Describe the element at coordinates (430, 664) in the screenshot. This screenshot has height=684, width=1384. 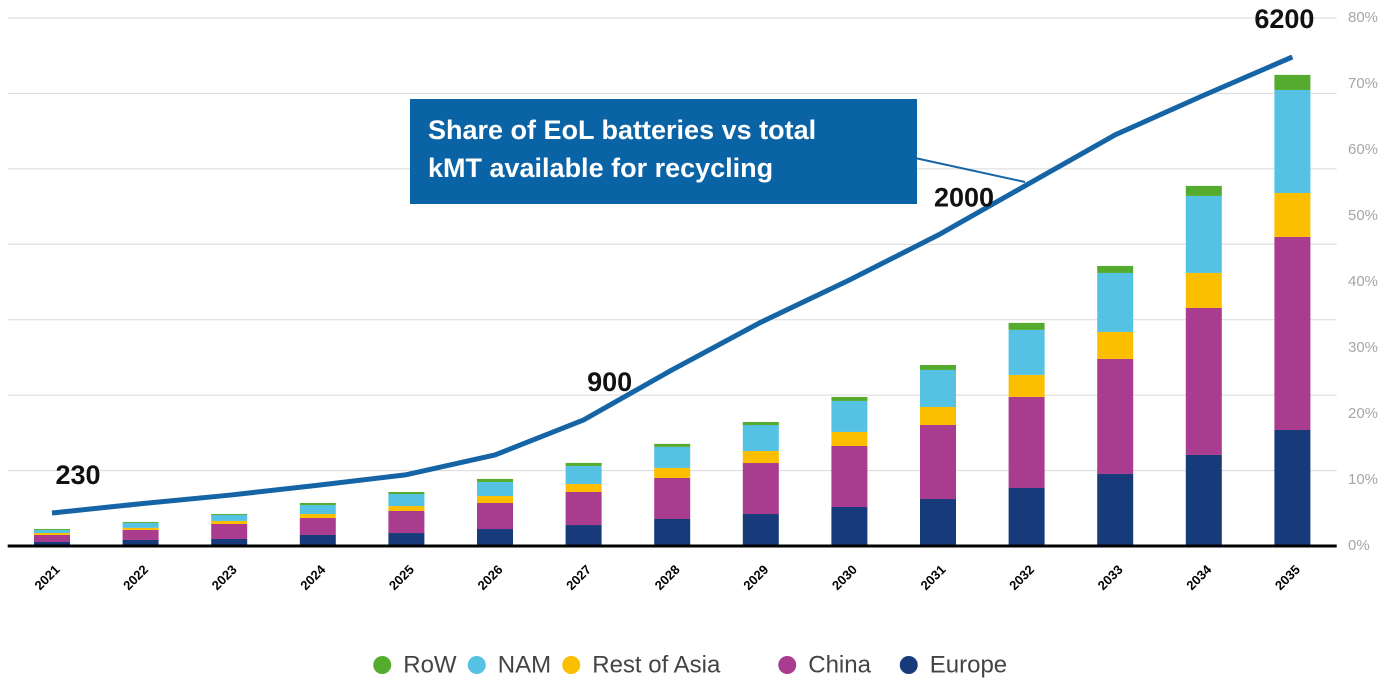
I see `legend-label: RoW` at that location.